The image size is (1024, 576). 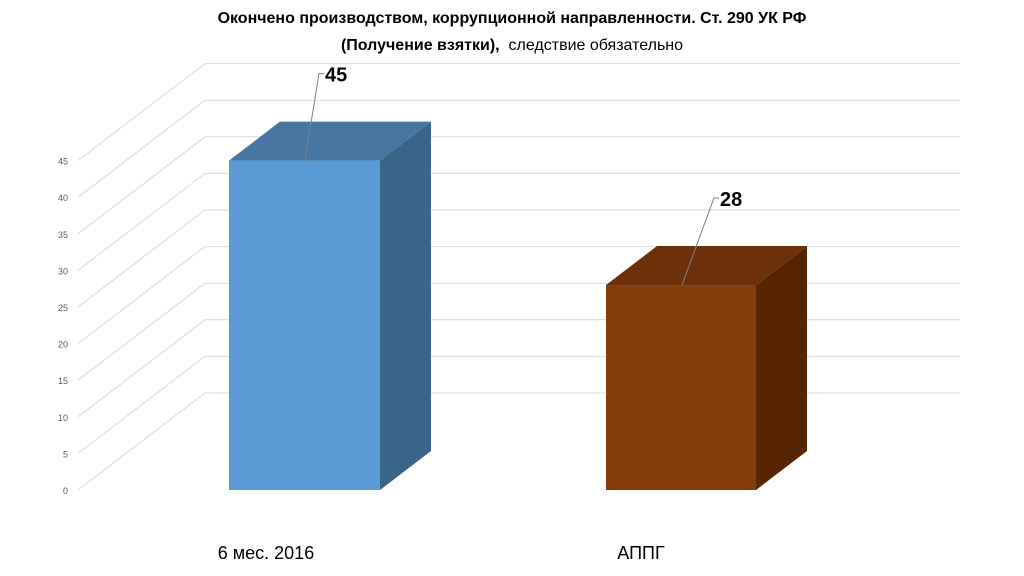 What do you see at coordinates (63, 198) in the screenshot?
I see `y-tick-label: 40` at bounding box center [63, 198].